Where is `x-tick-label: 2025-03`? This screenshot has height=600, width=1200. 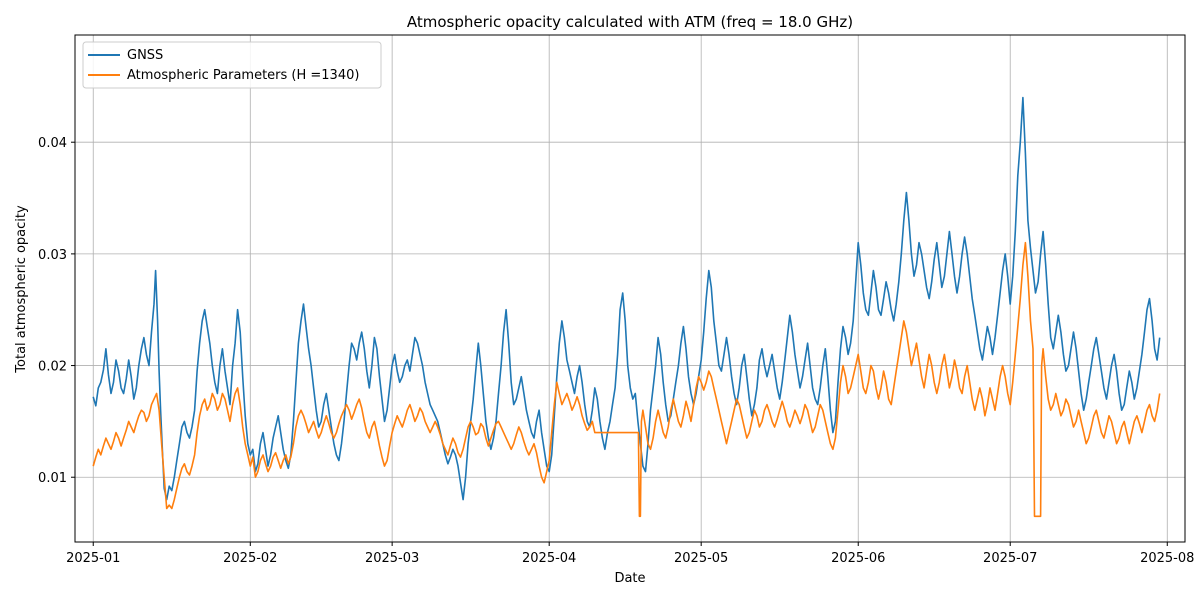 x-tick-label: 2025-03 is located at coordinates (392, 558).